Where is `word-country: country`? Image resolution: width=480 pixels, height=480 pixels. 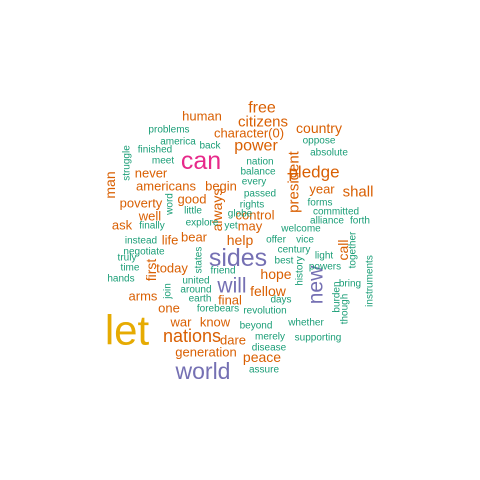 word-country: country is located at coordinates (319, 128).